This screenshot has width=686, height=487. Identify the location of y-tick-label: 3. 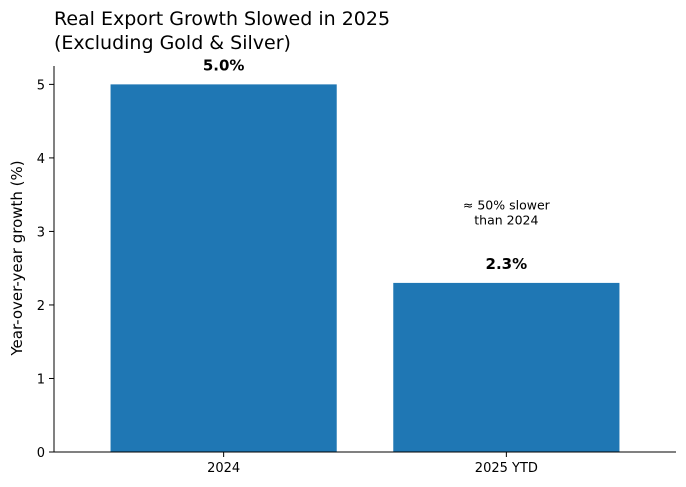
(41, 232).